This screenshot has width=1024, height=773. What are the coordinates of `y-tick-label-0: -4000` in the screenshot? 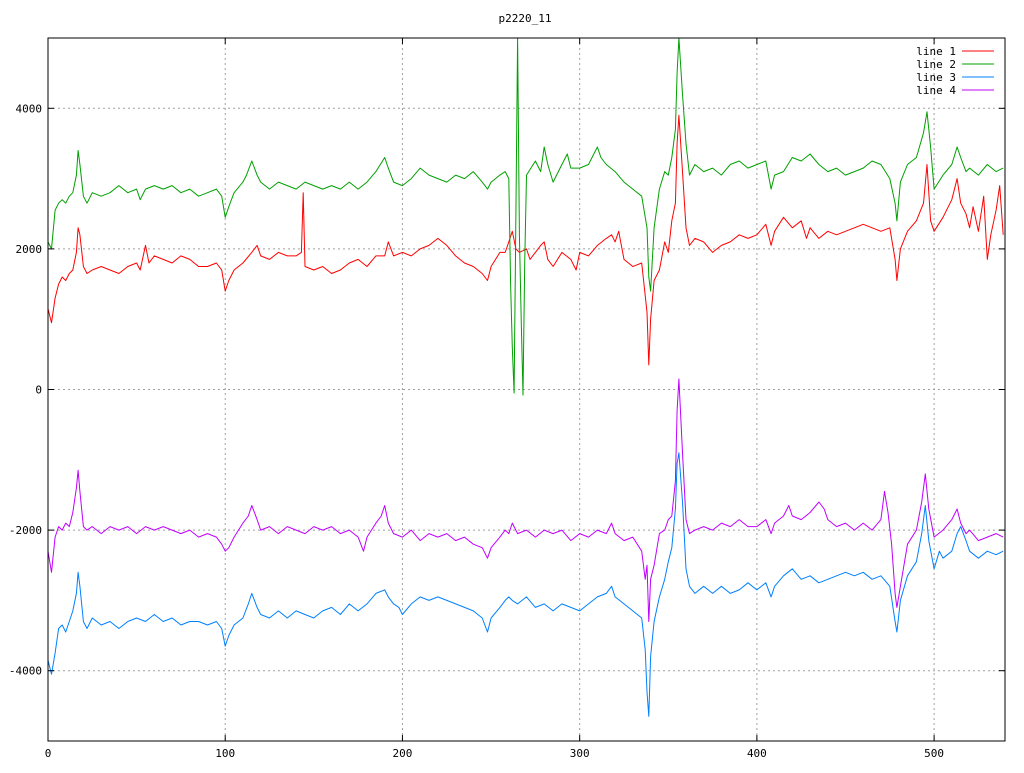 It's located at (25, 671).